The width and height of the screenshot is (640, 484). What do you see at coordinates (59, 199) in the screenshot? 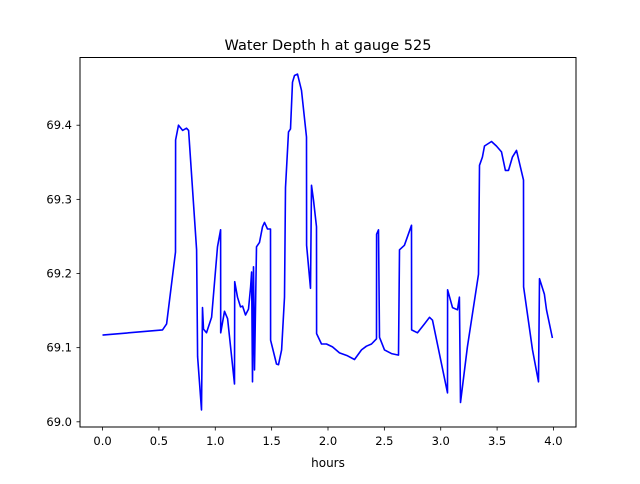
I see `y-tick-label: 69.3` at bounding box center [59, 199].